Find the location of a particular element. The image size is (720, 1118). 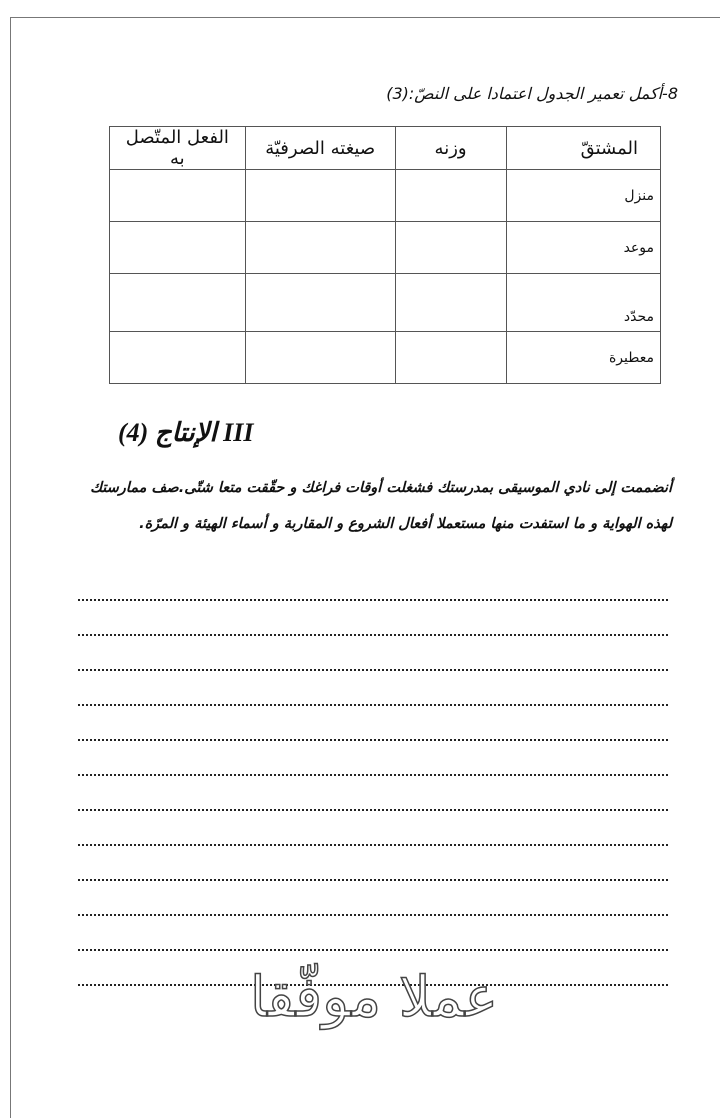

table-row: موعد is located at coordinates (385, 247).